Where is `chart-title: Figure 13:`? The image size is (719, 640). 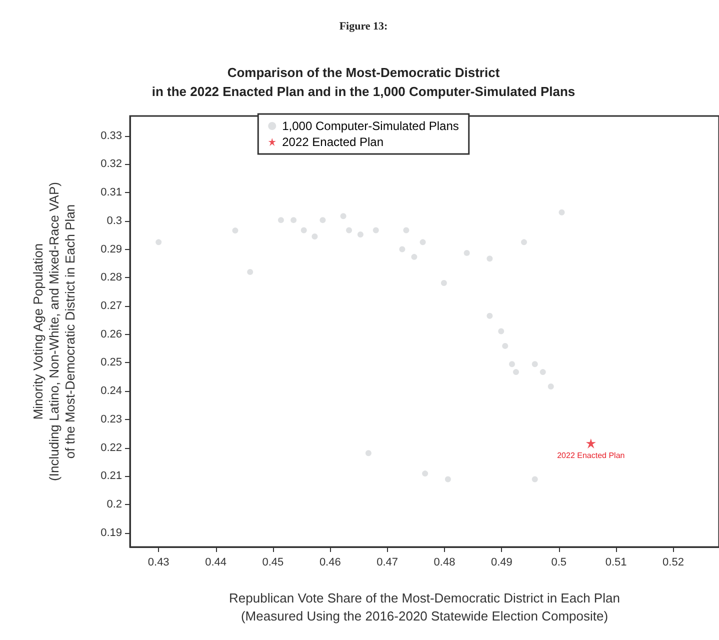
chart-title: Figure 13: is located at coordinates (363, 26).